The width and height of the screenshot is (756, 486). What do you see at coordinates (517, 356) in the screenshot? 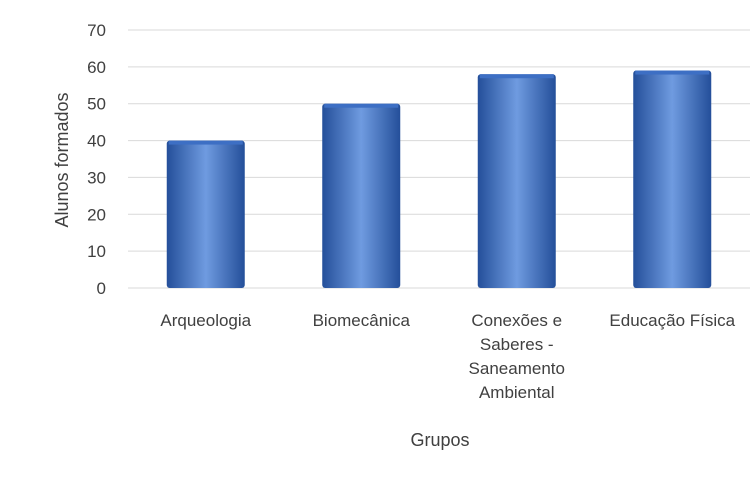
I see `x-tick-label: Conexões e Saberes -Saneamento Ambiental` at bounding box center [517, 356].